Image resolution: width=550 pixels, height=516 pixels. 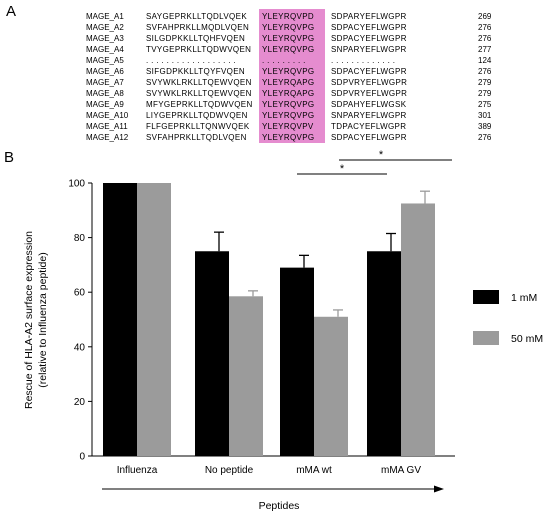 I want to click on sequence-motif: . . . . . . . . ., so click(x=284, y=60).